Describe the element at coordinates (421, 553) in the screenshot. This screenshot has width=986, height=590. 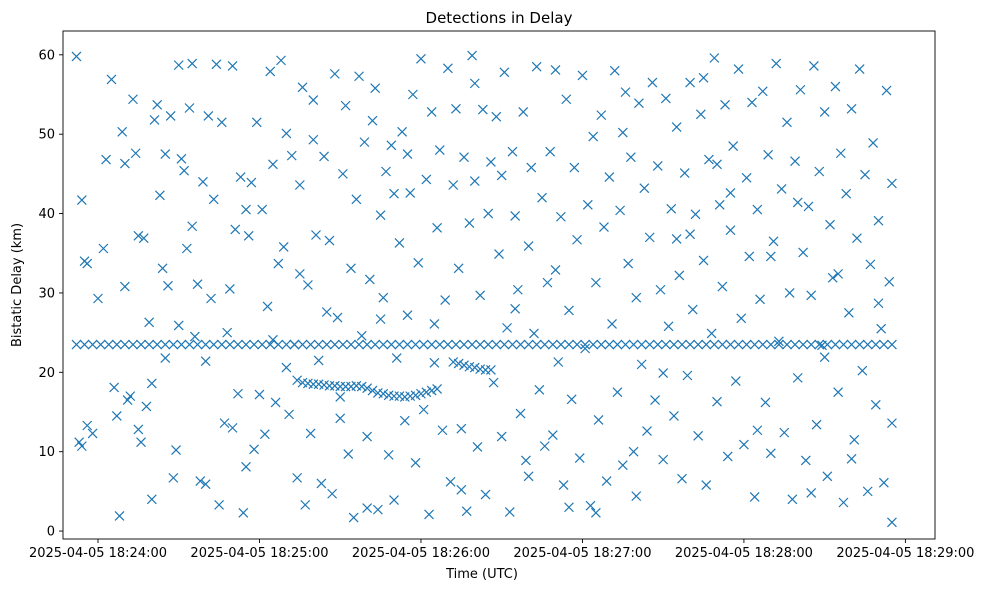
I see `x-tick-label: 2025-04-05 18:26:00` at that location.